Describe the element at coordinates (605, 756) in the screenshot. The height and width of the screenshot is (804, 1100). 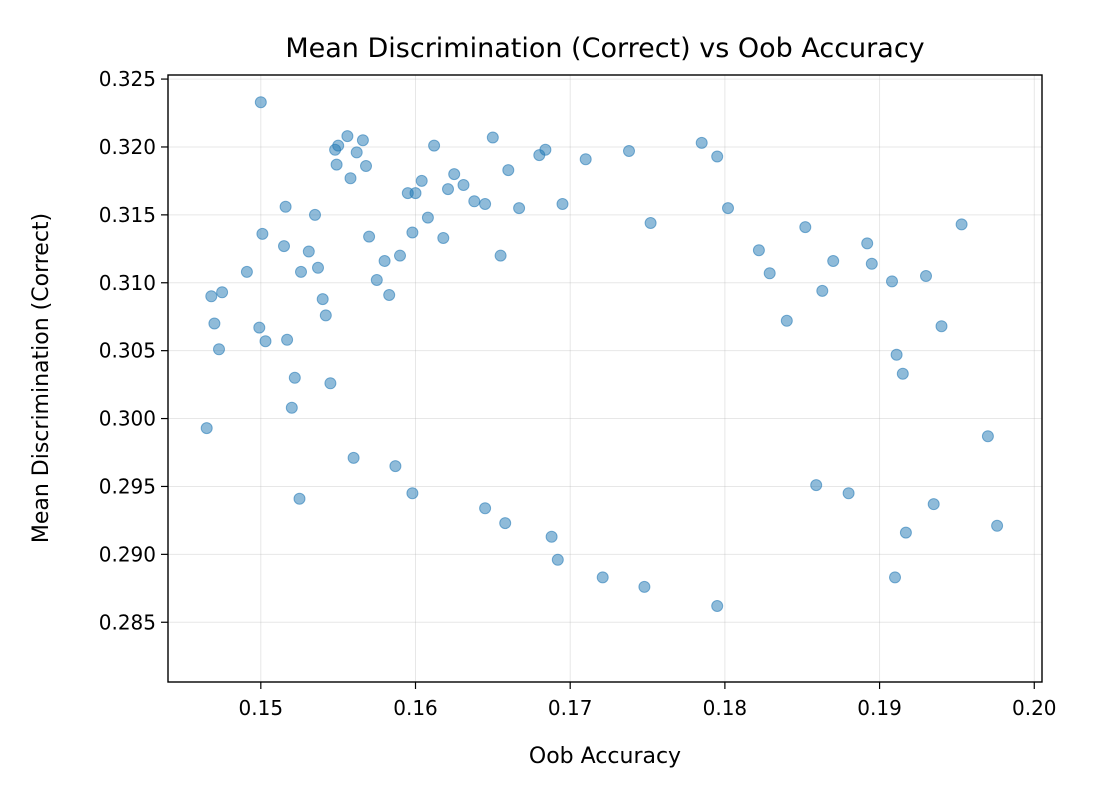
I see `x-axis-label: Oob Accuracy` at that location.